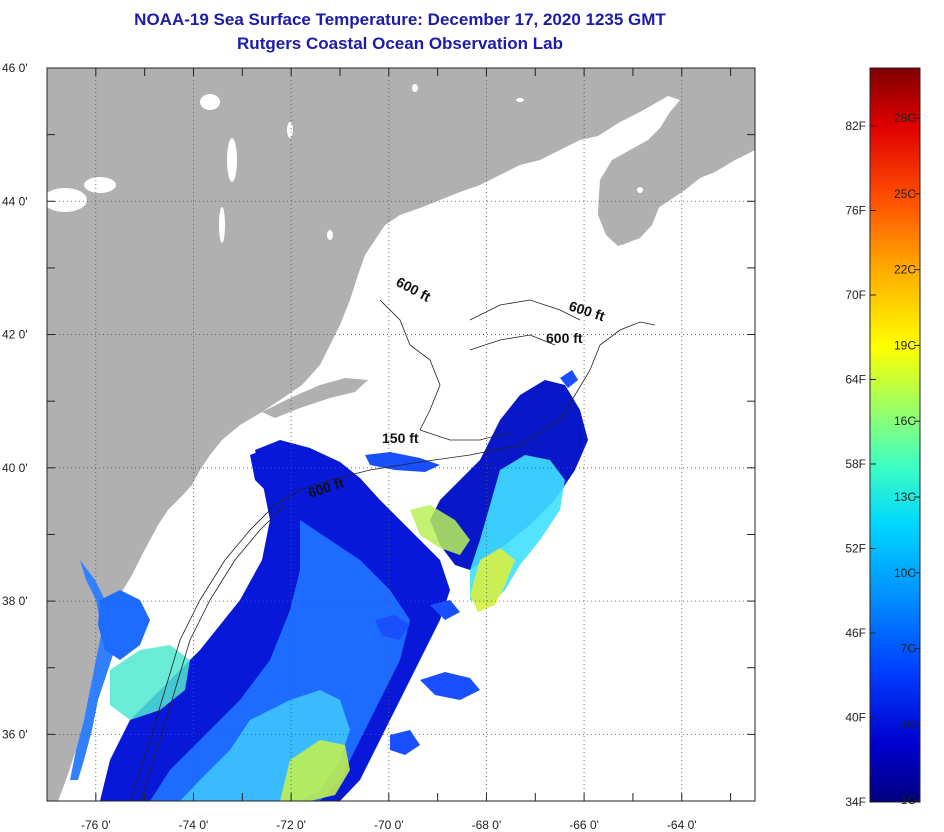 The width and height of the screenshot is (944, 832). Describe the element at coordinates (855, 126) in the screenshot. I see `colorbar-fahrenheit-label: 82F` at that location.